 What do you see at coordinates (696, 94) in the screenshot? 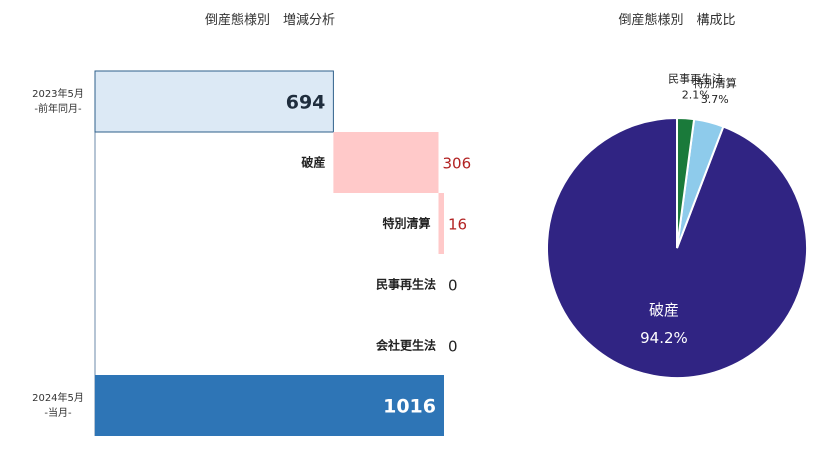
I see `pie-label-value-3: 2.1%` at bounding box center [696, 94].